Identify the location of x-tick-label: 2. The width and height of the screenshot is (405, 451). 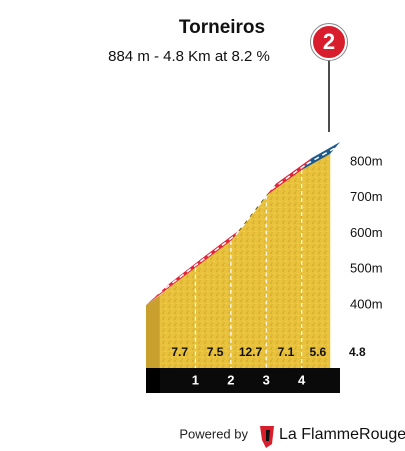
(230, 379).